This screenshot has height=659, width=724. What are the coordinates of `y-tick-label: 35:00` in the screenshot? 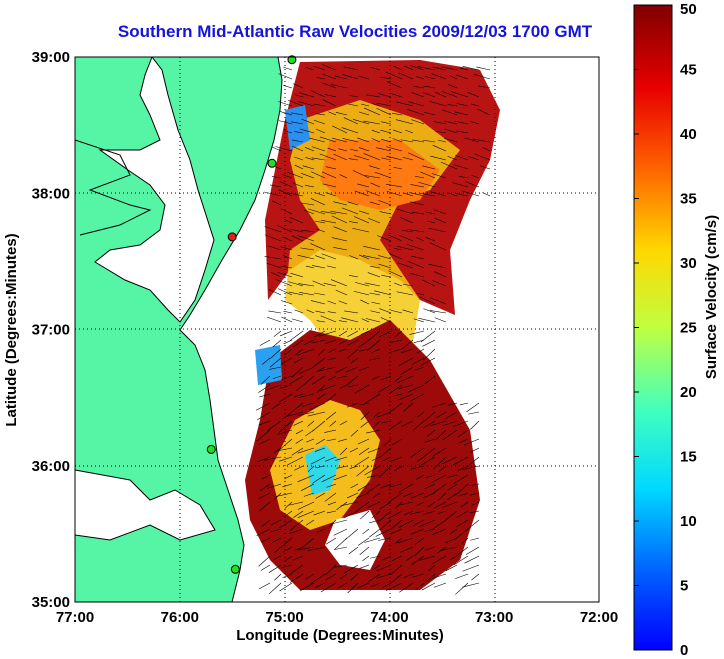 It's located at (51, 602).